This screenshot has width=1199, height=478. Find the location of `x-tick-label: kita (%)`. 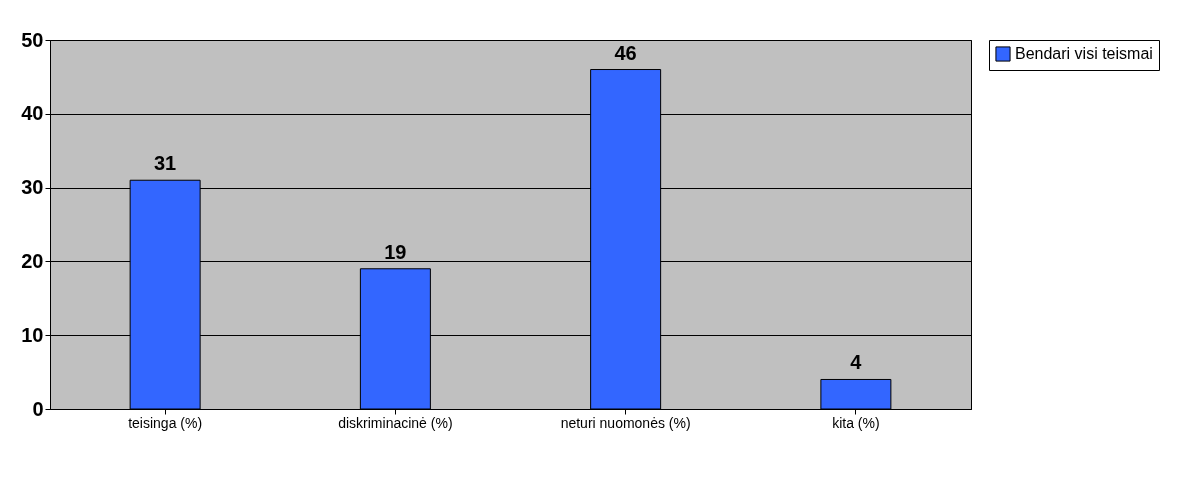

x-tick-label: kita (%) is located at coordinates (856, 422).